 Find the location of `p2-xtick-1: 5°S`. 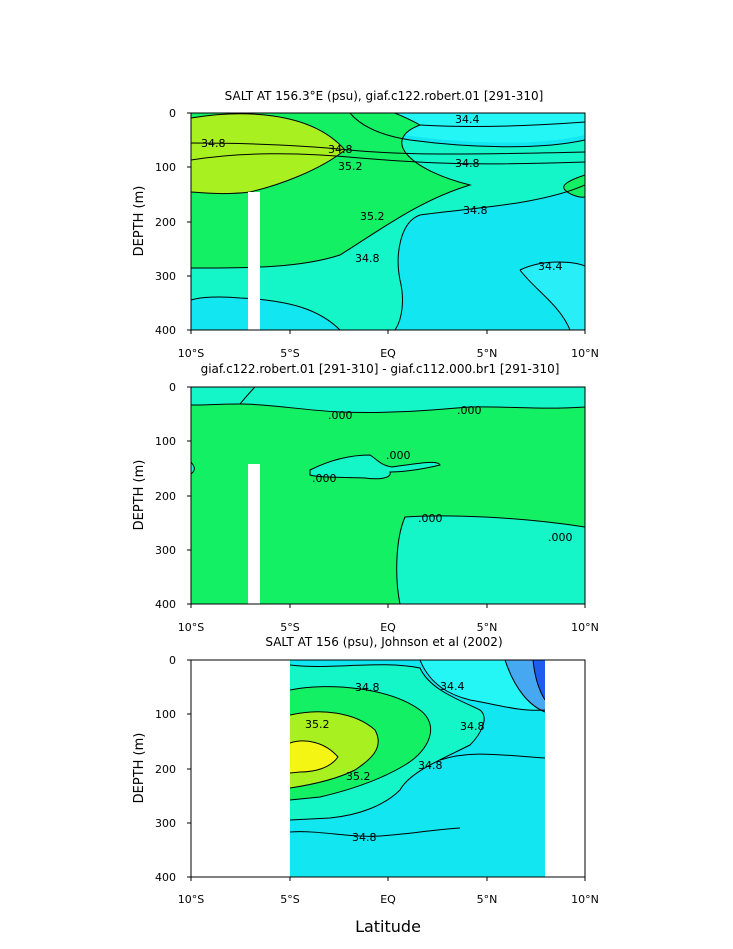

p2-xtick-1: 5°S is located at coordinates (289, 627).